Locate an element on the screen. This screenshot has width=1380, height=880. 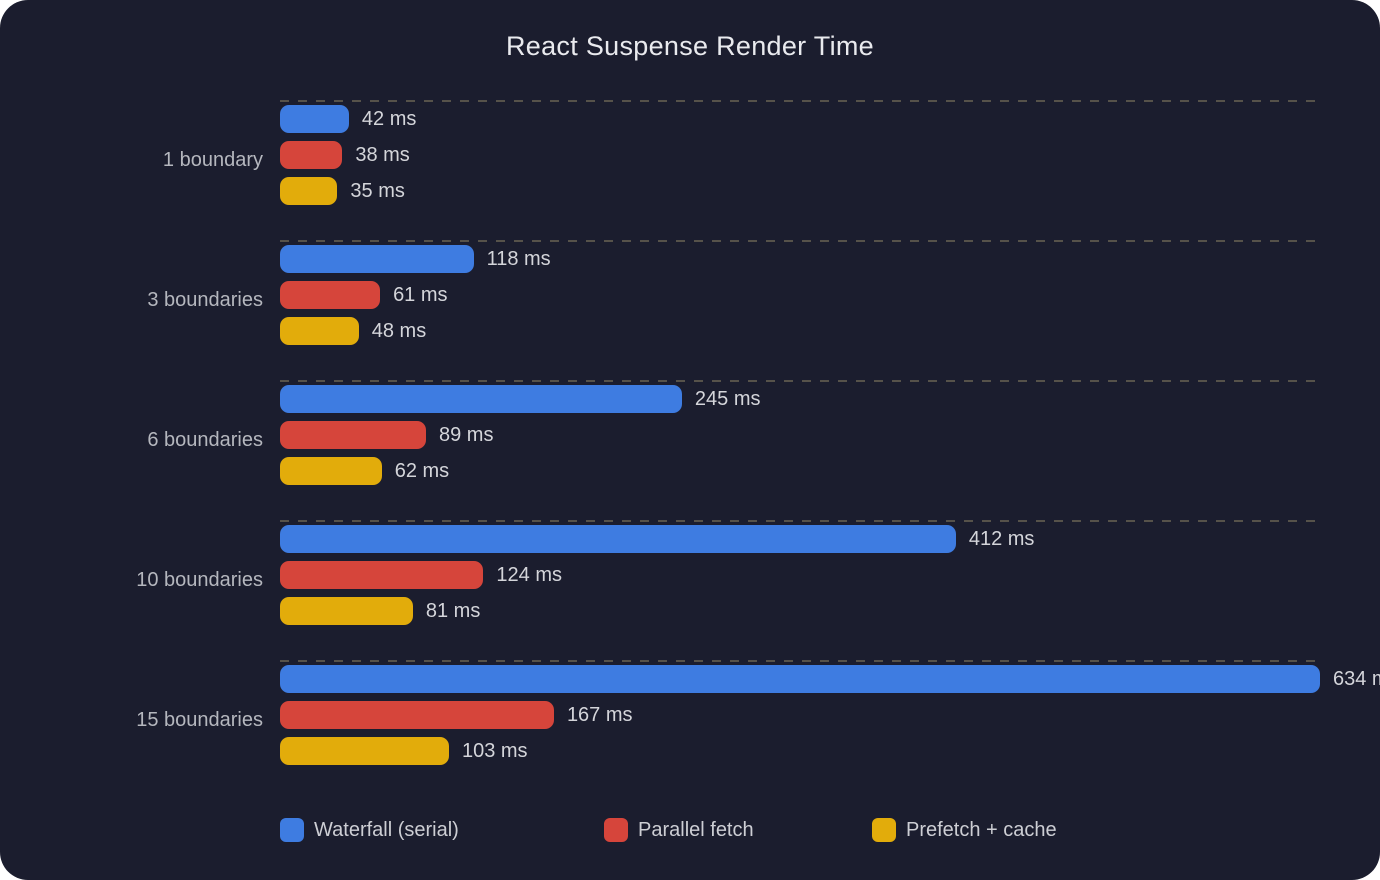
bar-value-label: 167 ms is located at coordinates (599, 714).